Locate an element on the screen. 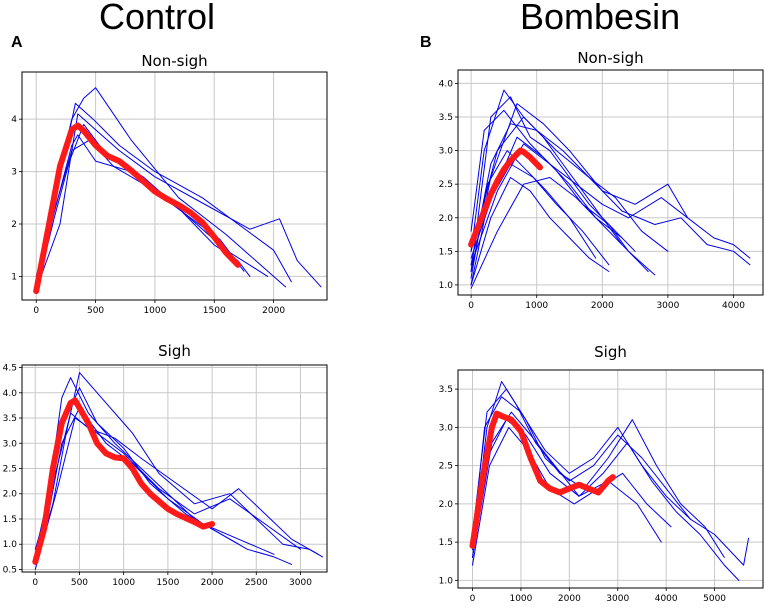  bombesin-sigh-ytick-label: 1.5 is located at coordinates (446, 543).